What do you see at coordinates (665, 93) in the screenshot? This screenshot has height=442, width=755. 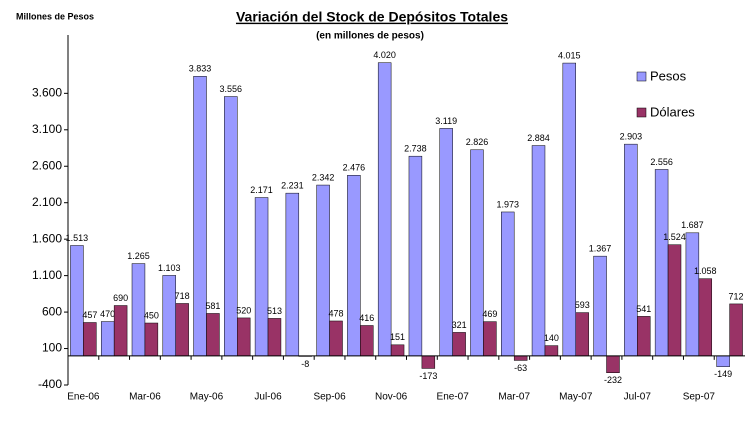 I see `legend: Pesos Dólares` at bounding box center [665, 93].